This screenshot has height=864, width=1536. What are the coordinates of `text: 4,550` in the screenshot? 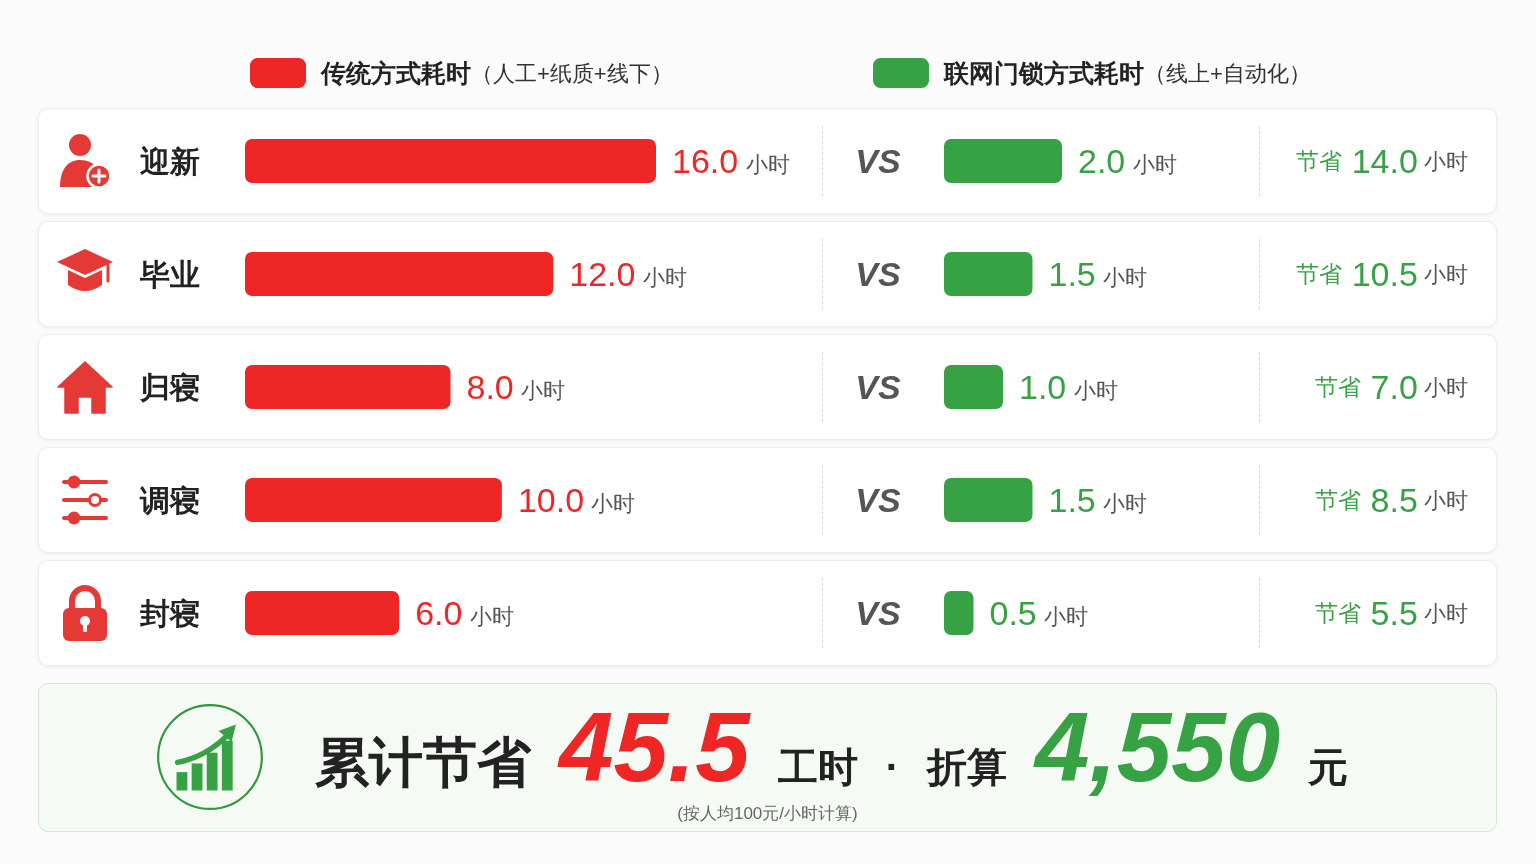 It's located at (1158, 747).